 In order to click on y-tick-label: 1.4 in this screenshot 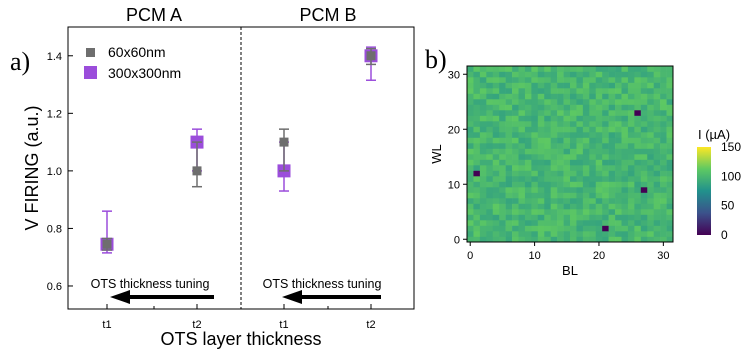, I will do `click(54, 57)`.